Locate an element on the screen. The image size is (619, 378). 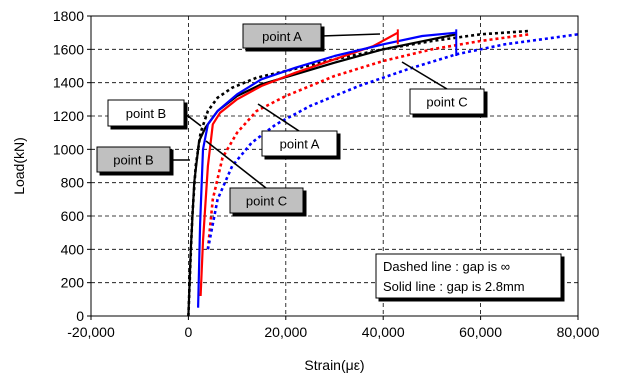
y-tick-label: 1400 is located at coordinates (68, 83).